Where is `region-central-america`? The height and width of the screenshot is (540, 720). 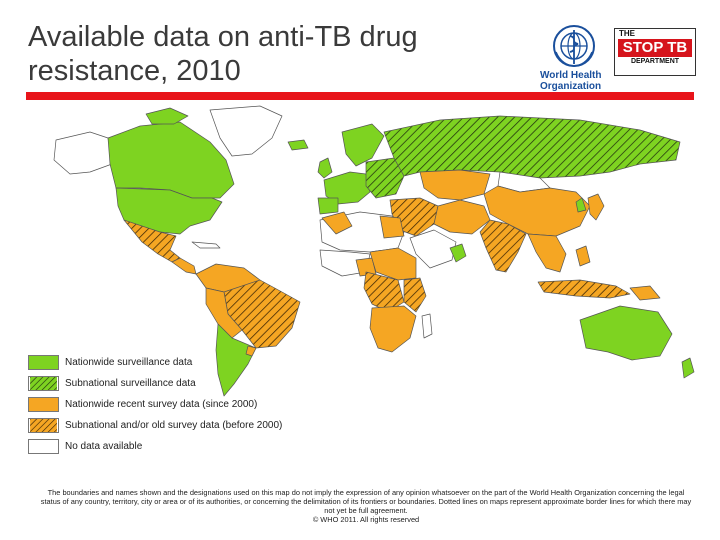
region-central-america is located at coordinates (184, 266).